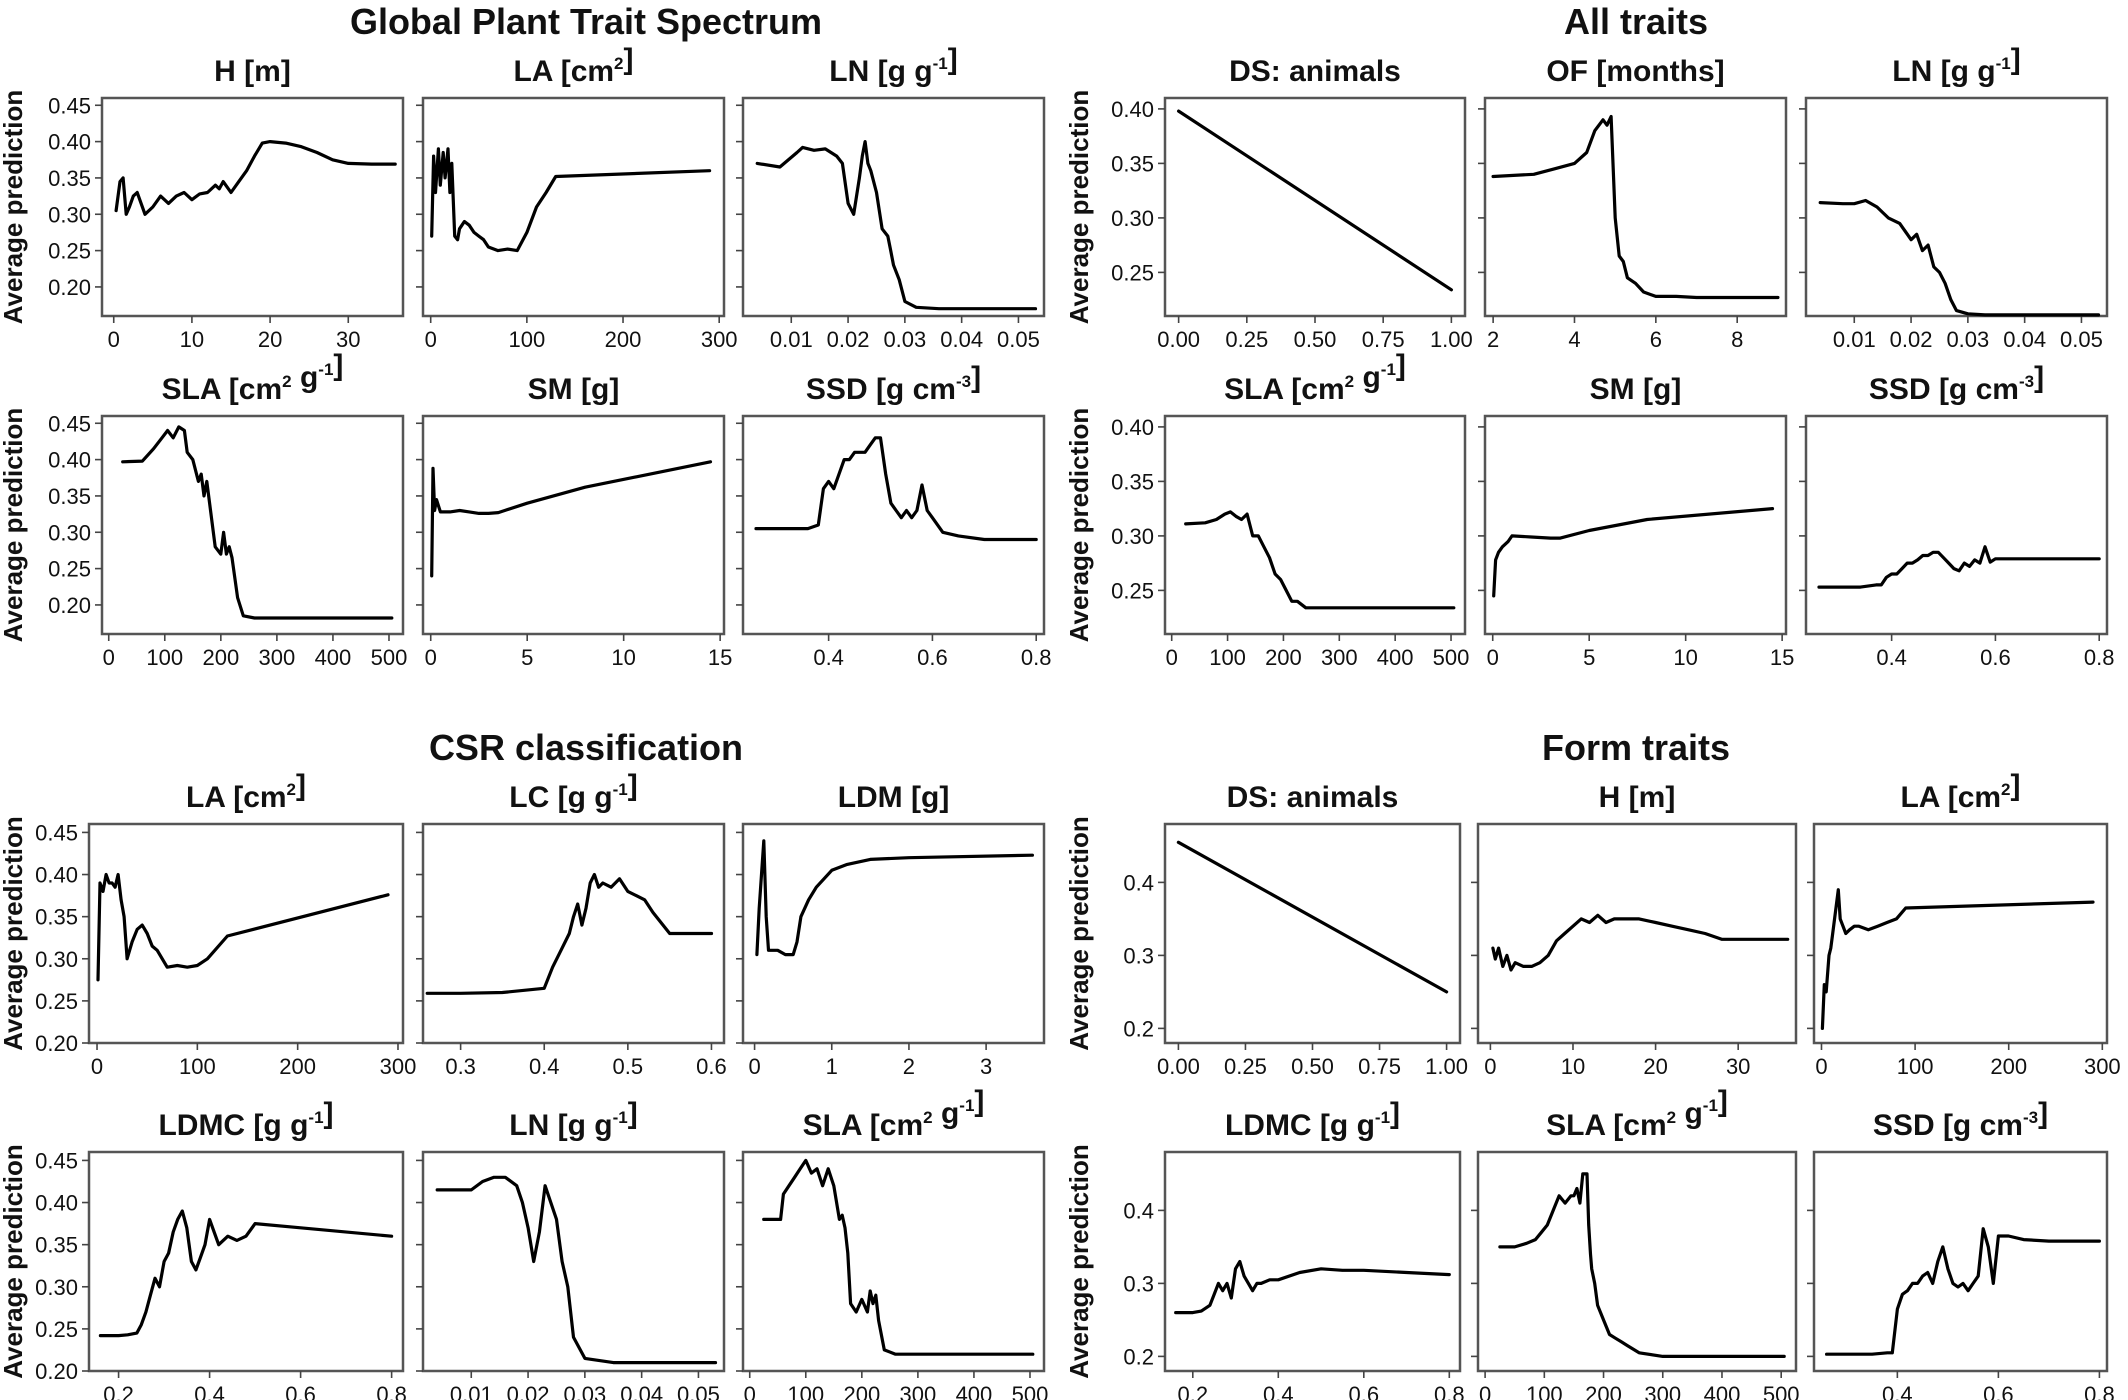 Image resolution: width=2128 pixels, height=1400 pixels. What do you see at coordinates (904, 339) in the screenshot?
I see `x-tick-label: 0.03` at bounding box center [904, 339].